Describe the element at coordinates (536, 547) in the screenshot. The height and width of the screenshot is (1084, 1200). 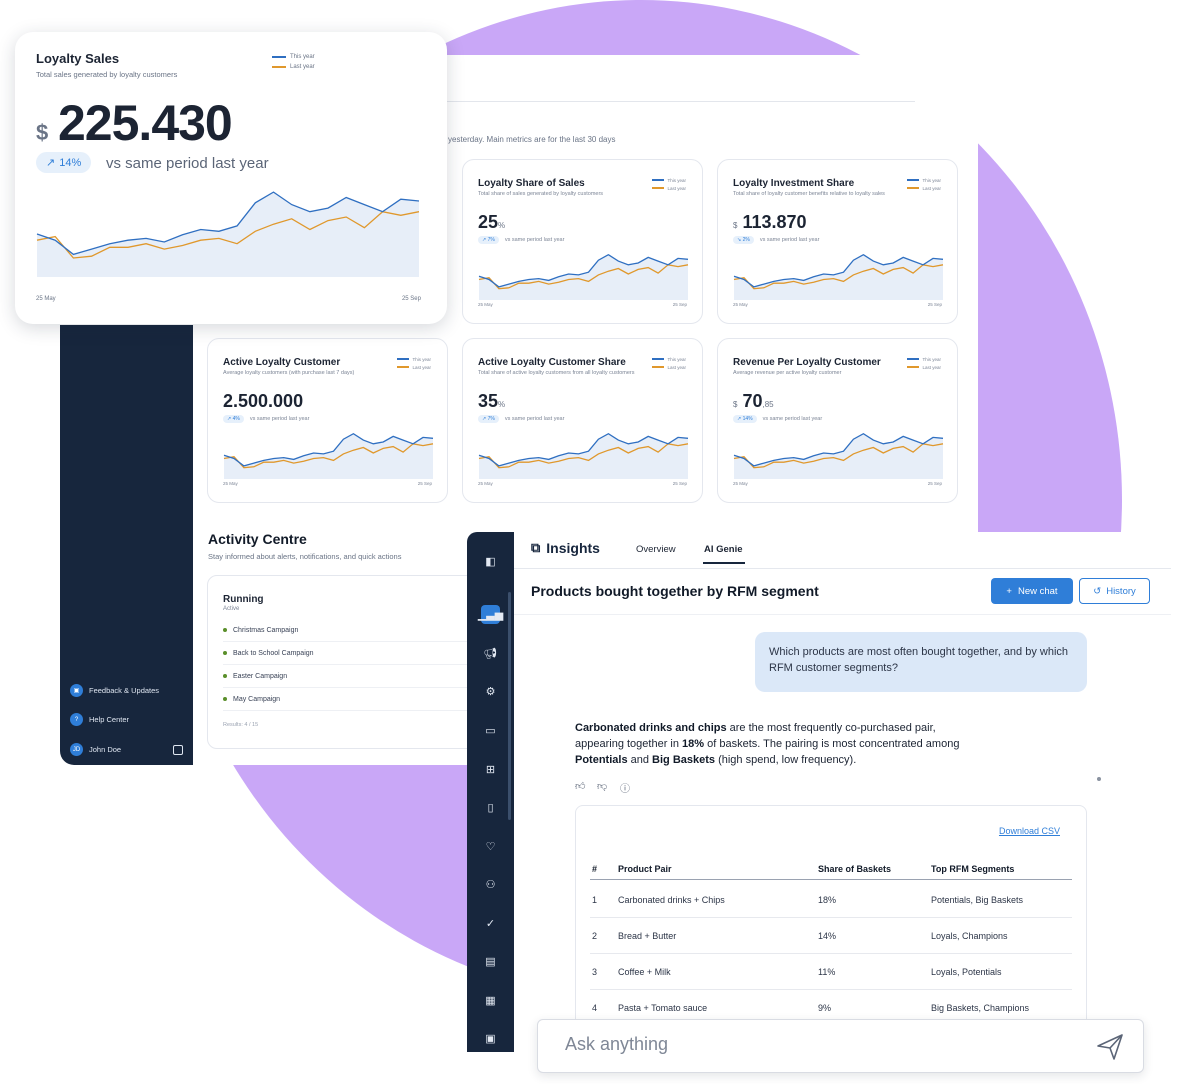
I see `hierarchy-icon: ⧉` at that location.